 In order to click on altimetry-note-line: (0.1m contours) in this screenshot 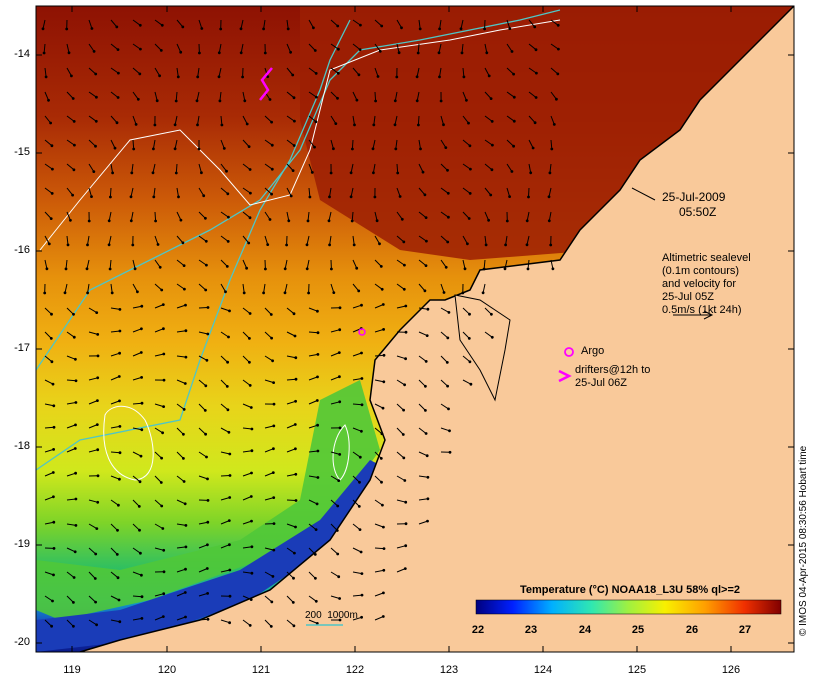, I will do `click(701, 271)`.